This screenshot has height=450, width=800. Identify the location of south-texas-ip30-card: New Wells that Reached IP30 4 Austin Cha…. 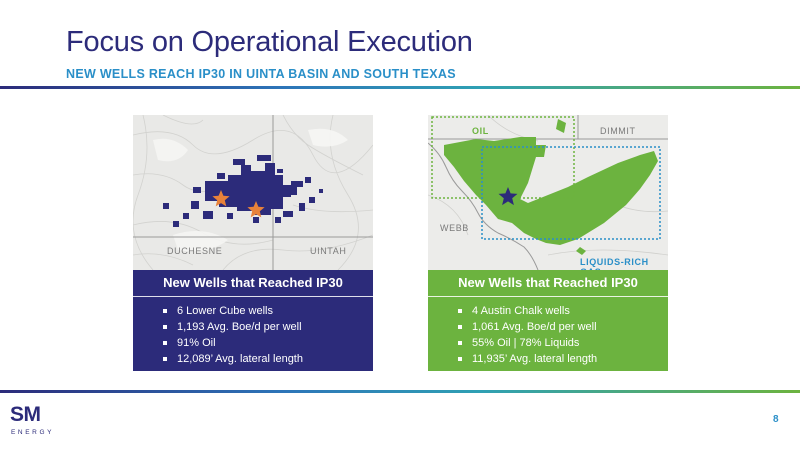
(548, 320).